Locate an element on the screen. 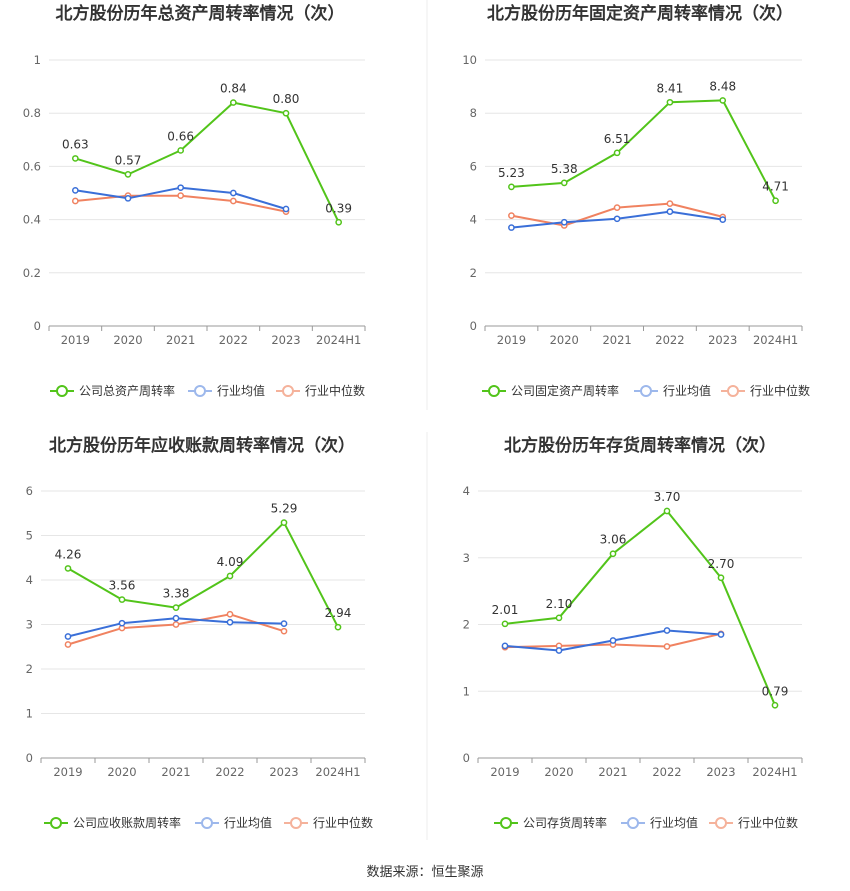  data-label: 2.94 is located at coordinates (338, 613).